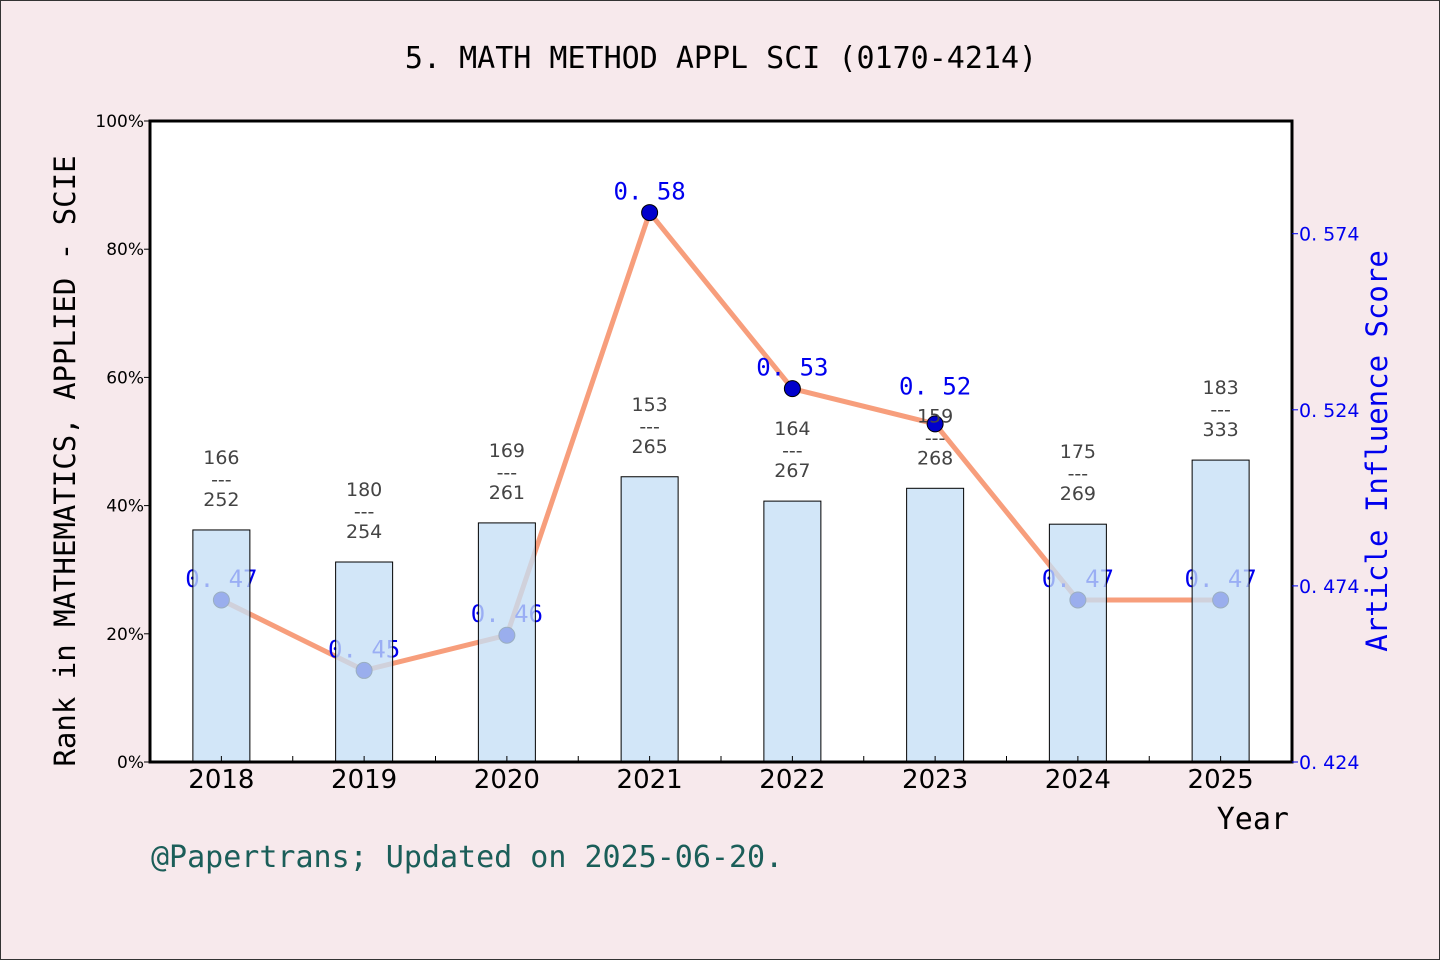 This screenshot has height=960, width=1440. I want to click on bar-rank-label: 169, so click(507, 451).